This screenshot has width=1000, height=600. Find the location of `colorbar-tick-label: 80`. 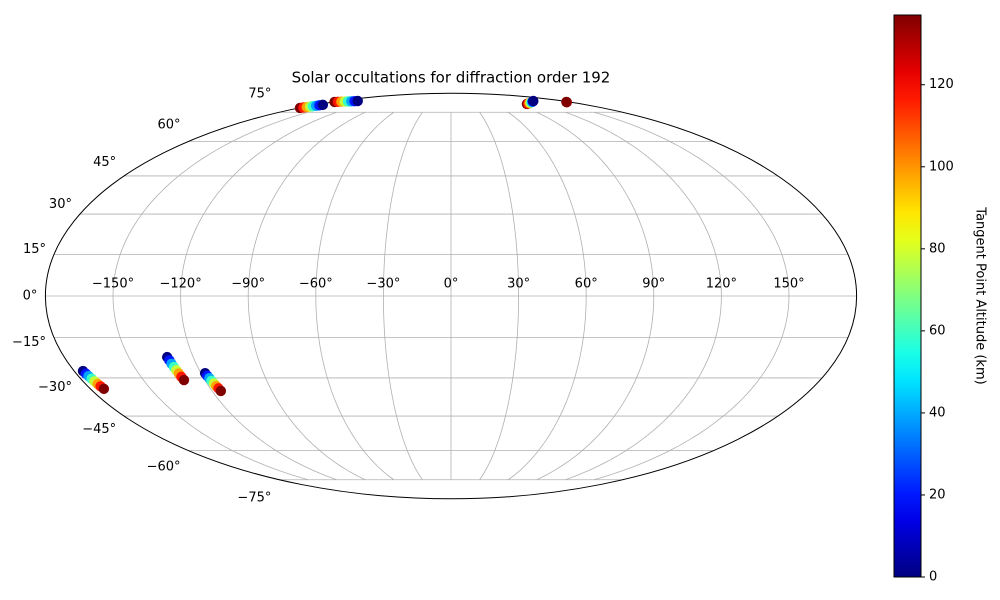

colorbar-tick-label: 80 is located at coordinates (937, 248).